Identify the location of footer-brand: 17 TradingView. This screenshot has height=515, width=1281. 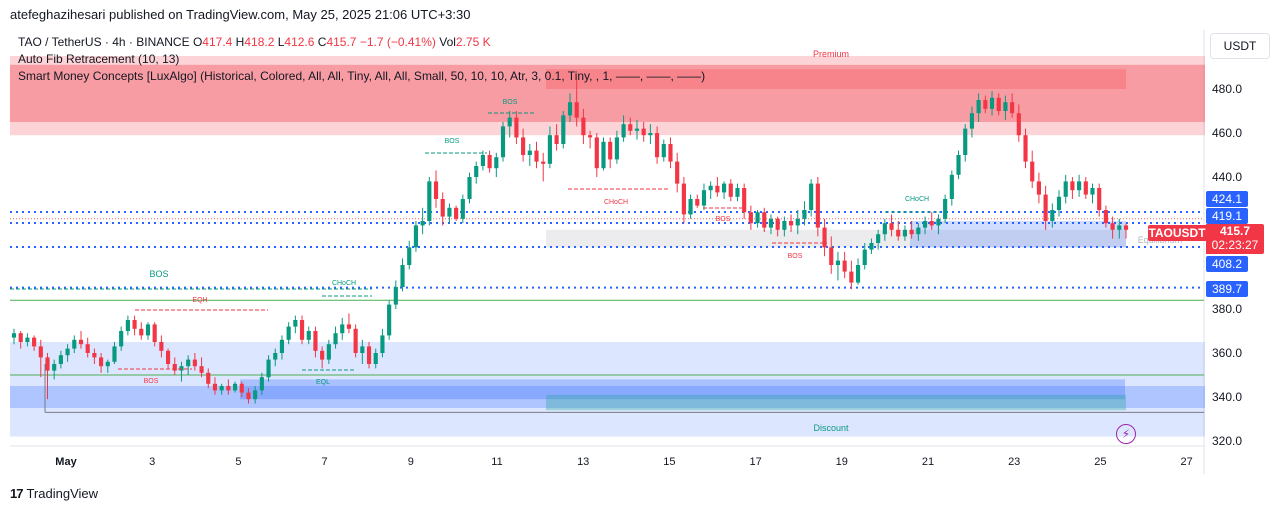
(54, 493).